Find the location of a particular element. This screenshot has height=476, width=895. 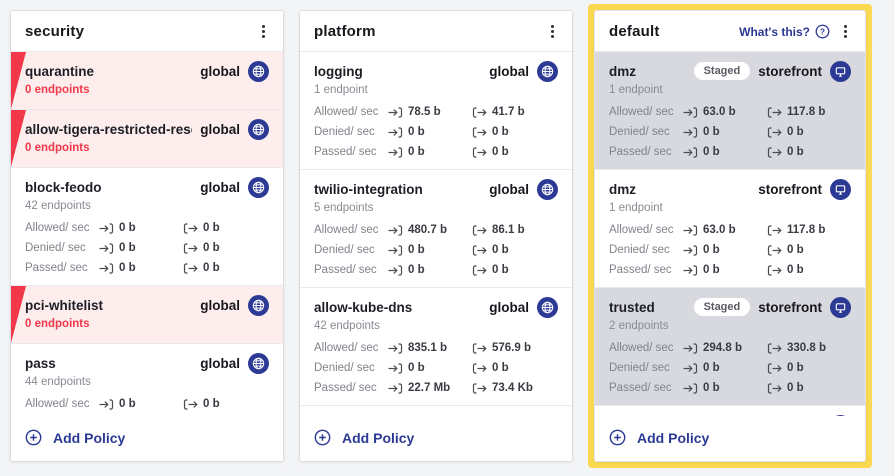

stat-inbound-value: 78.5 b is located at coordinates (424, 112).